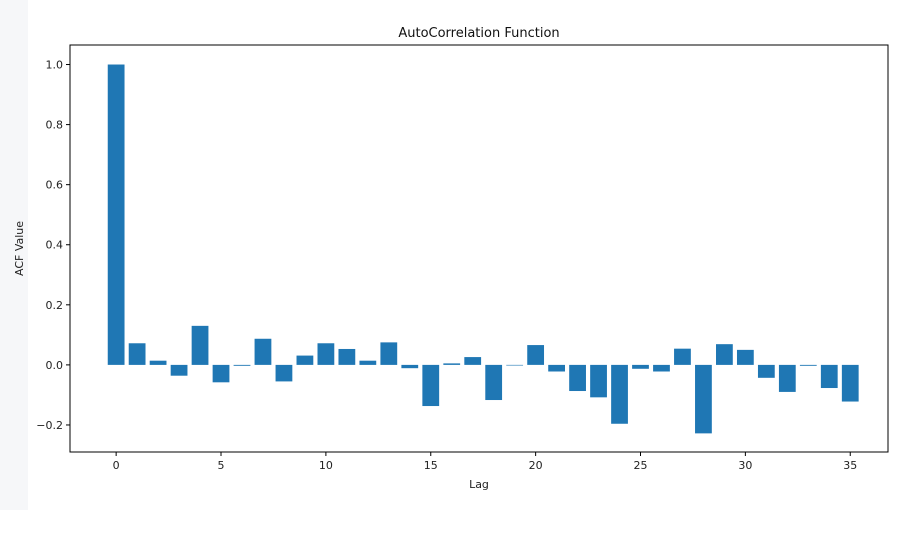 The height and width of the screenshot is (535, 906). Describe the element at coordinates (479, 484) in the screenshot. I see `x-axis-title: Lag` at that location.